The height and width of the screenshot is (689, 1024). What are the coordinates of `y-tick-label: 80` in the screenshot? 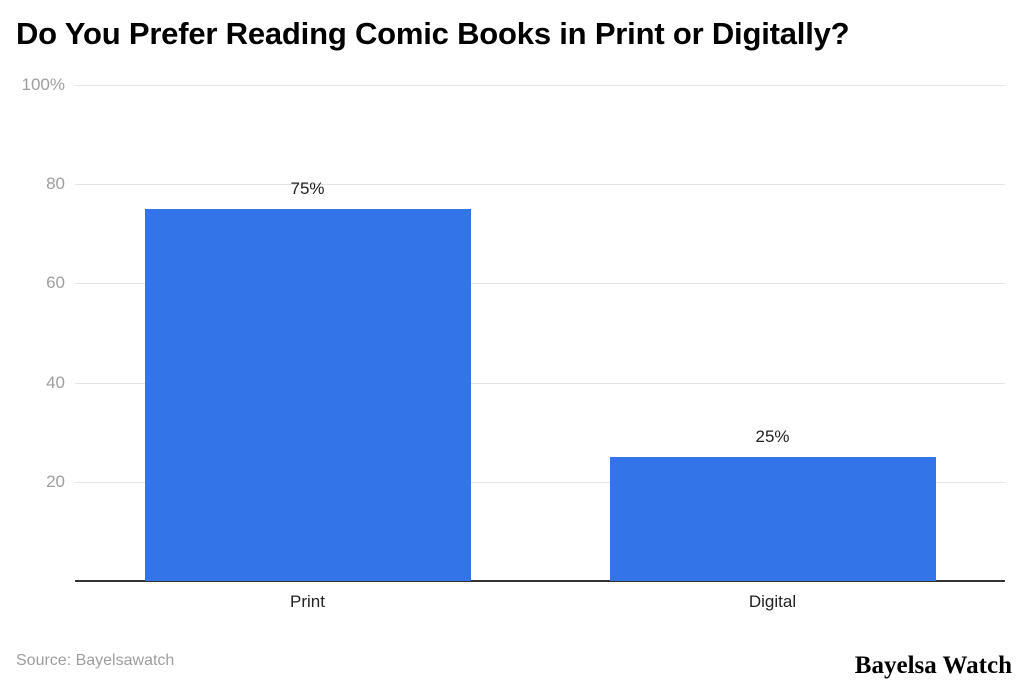 It's located at (55, 184).